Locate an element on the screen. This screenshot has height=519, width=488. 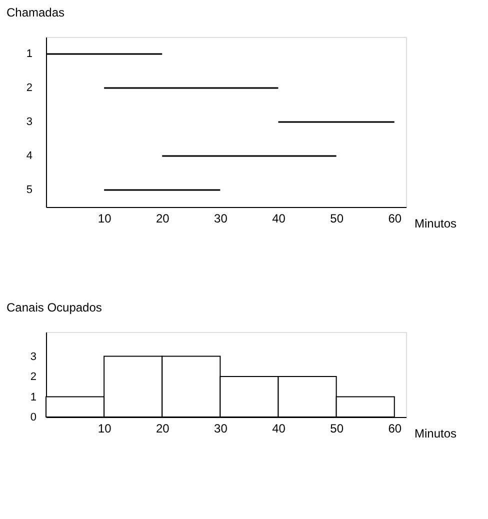
y-axis-title: Canais Ocupados is located at coordinates (54, 307).